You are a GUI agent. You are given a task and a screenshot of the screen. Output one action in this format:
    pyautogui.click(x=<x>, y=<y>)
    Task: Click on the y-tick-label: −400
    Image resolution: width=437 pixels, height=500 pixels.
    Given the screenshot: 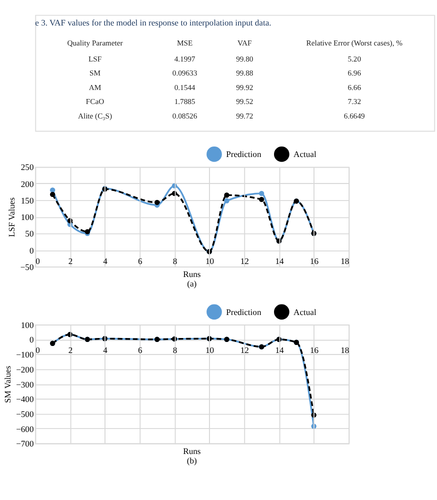 What is the action you would take?
    pyautogui.click(x=25, y=399)
    